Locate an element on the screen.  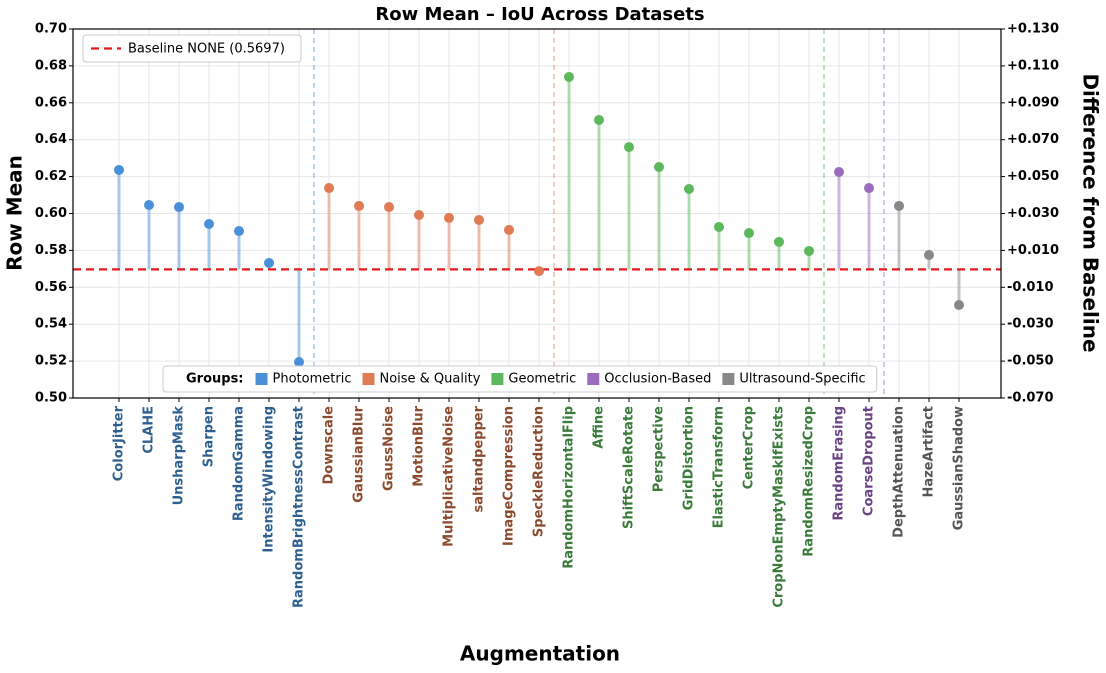
x-tick-label: HazeArtifact is located at coordinates (929, 452).